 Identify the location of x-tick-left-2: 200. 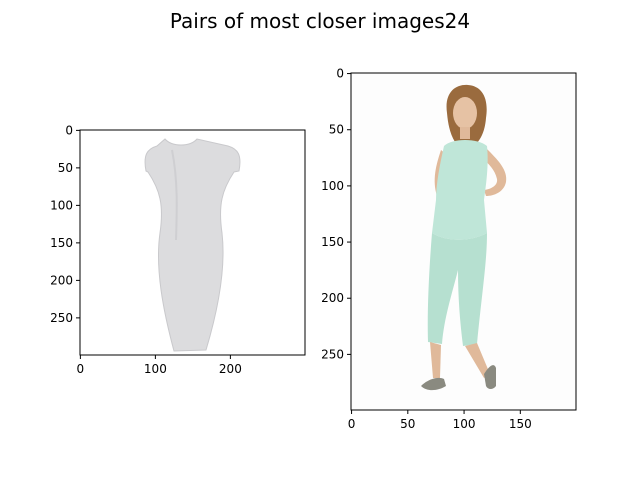
(230, 365).